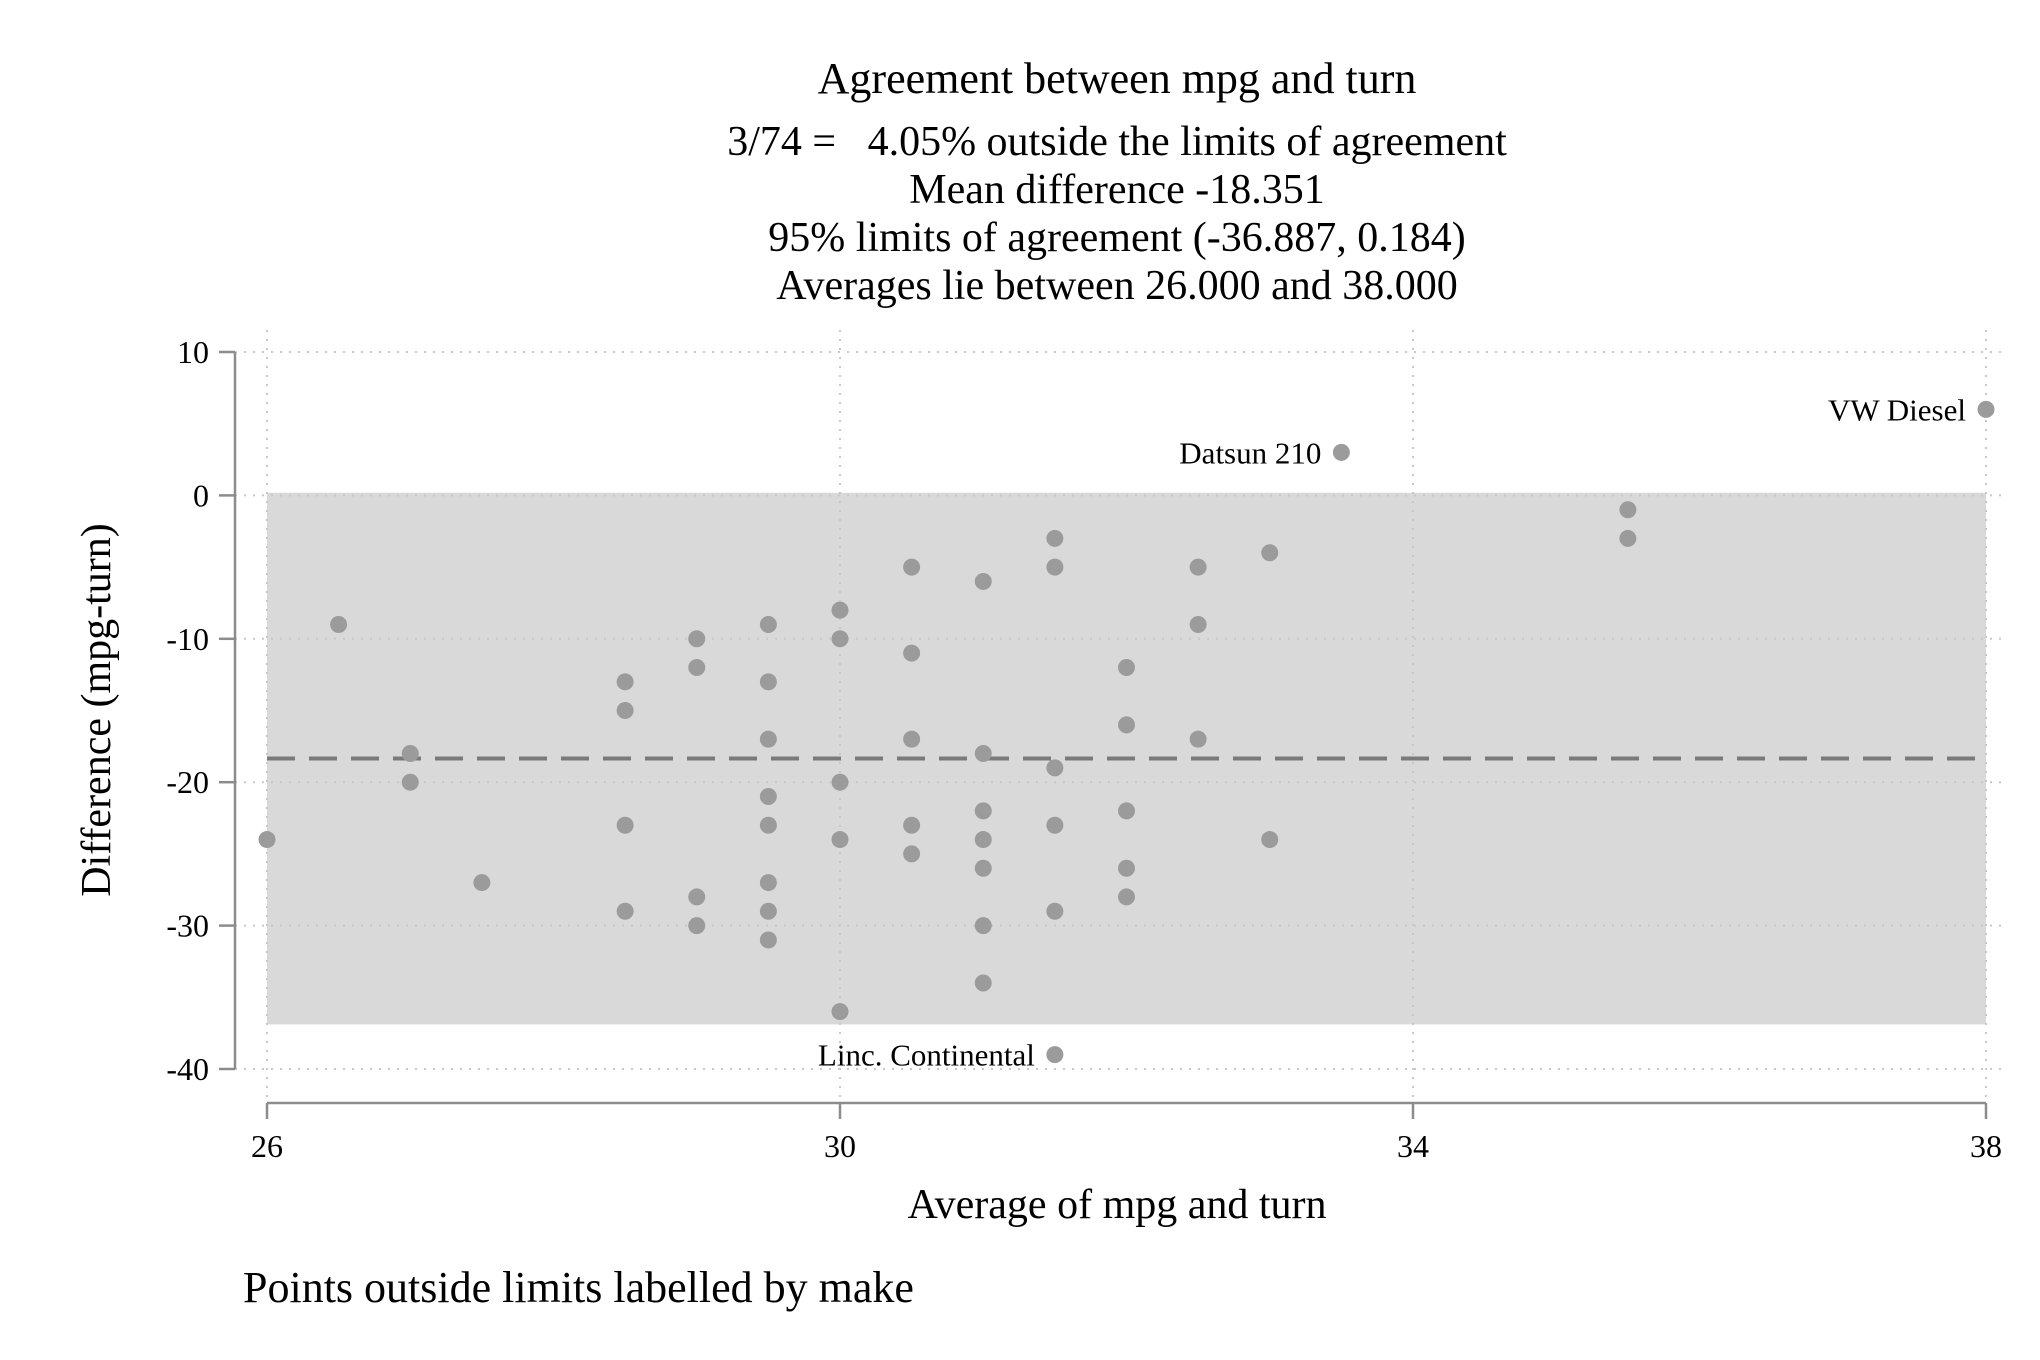 This screenshot has height=1360, width=2040. Describe the element at coordinates (1897, 409) in the screenshot. I see `point-label-57: VW Diesel` at that location.